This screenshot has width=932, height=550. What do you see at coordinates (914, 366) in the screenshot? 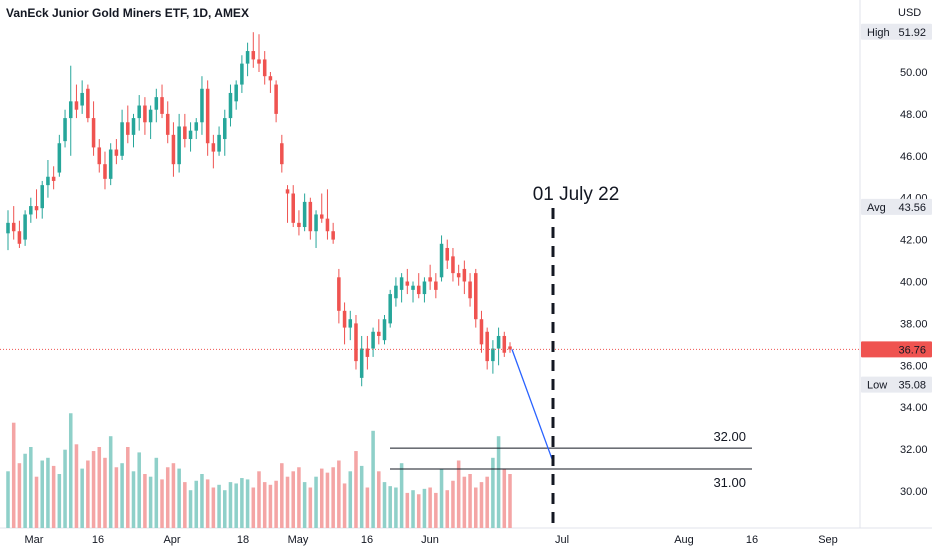
I see `y-tick-label: 36.00` at bounding box center [914, 366].